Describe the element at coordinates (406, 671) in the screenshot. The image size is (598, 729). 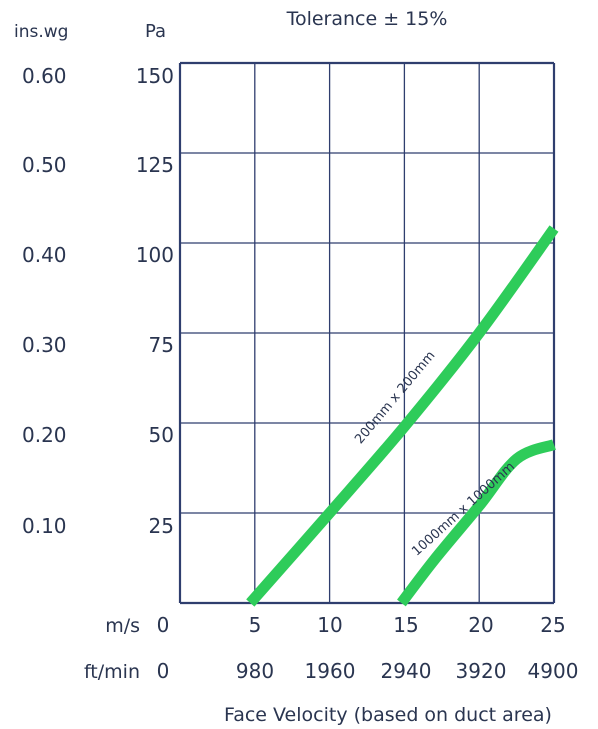
I see `ftmin-tick: 2940` at that location.